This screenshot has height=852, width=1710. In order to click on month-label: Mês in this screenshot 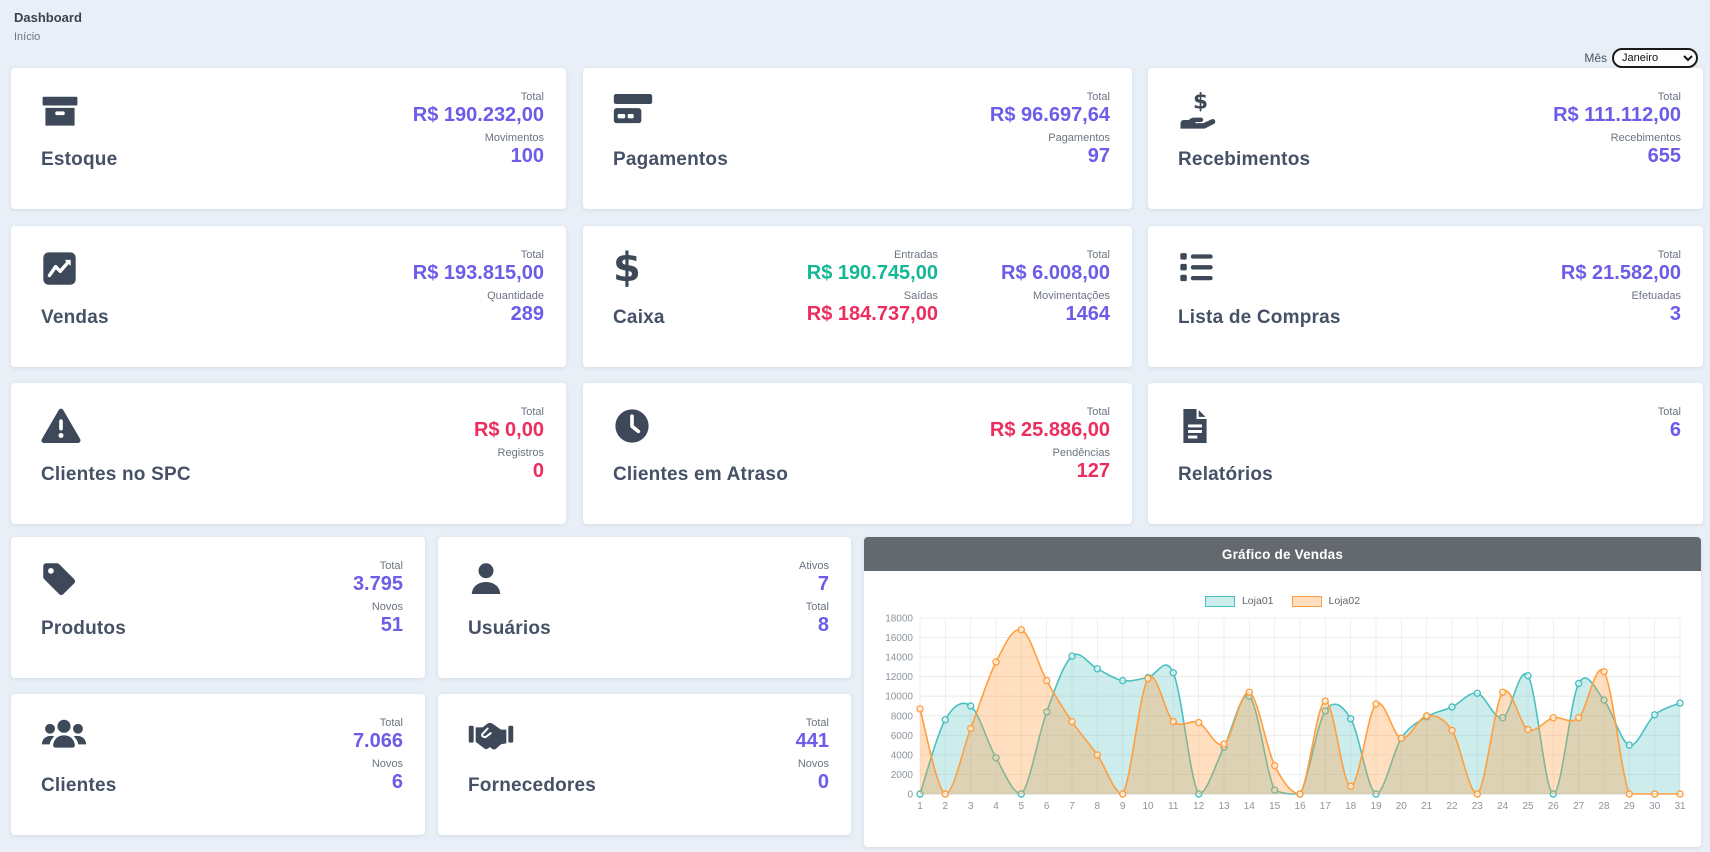, I will do `click(1595, 58)`.